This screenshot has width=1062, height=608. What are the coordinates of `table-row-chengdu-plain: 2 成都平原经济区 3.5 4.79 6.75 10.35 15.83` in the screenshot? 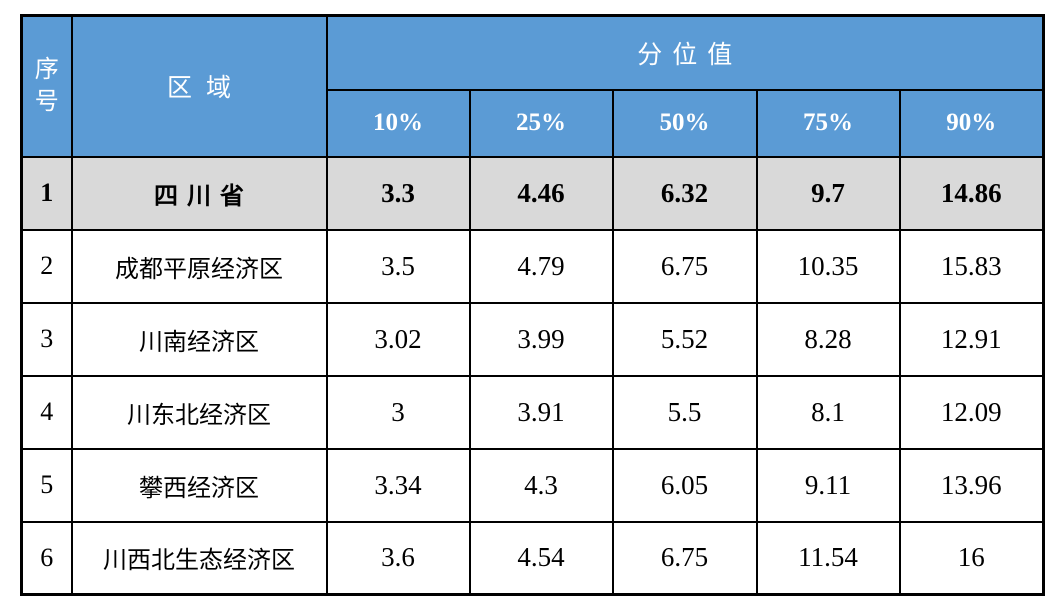 It's located at (532, 266).